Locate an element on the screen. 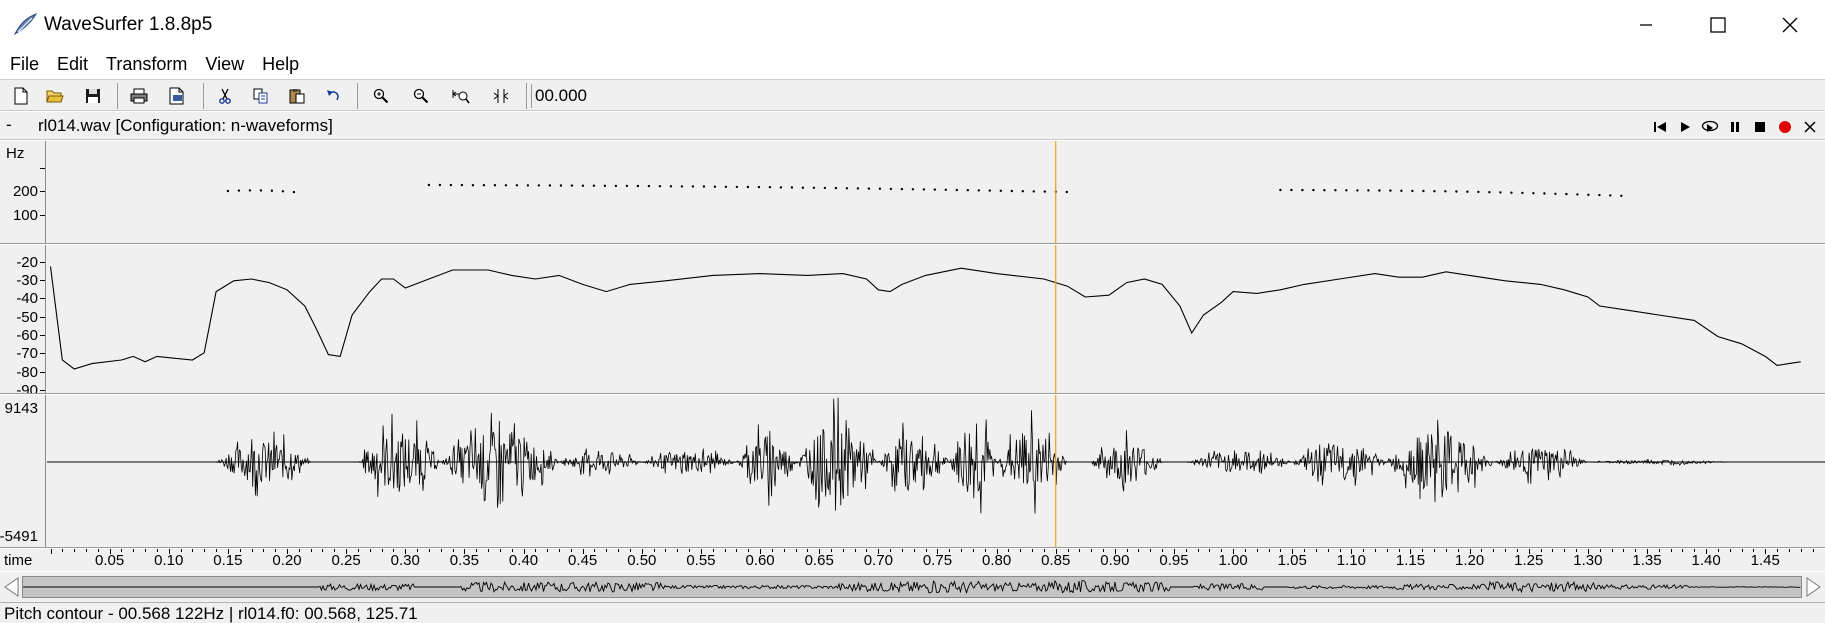 The width and height of the screenshot is (1825, 623). menu-view: View is located at coordinates (225, 63).